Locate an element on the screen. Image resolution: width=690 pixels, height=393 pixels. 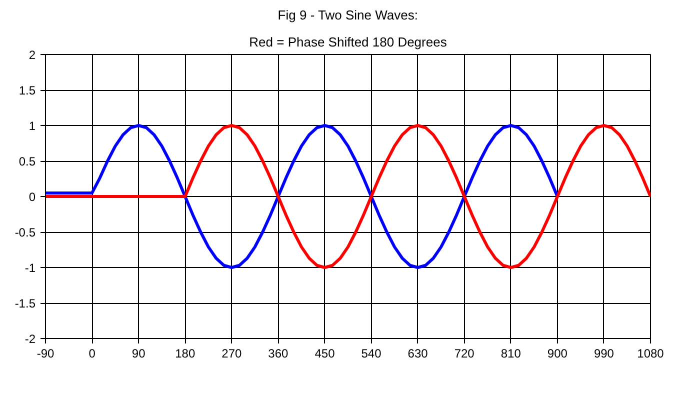
x-tick-label: 90 is located at coordinates (139, 353).